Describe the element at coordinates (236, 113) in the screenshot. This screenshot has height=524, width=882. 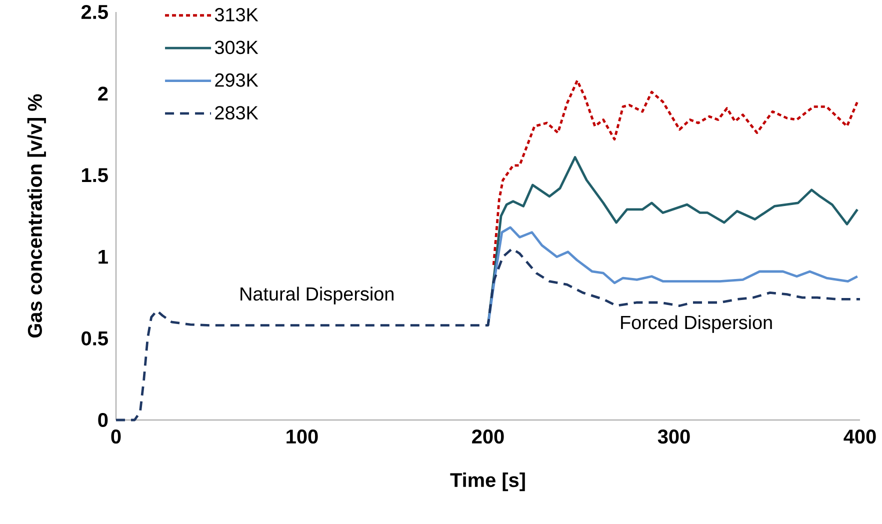
I see `legend-label: 283K` at that location.